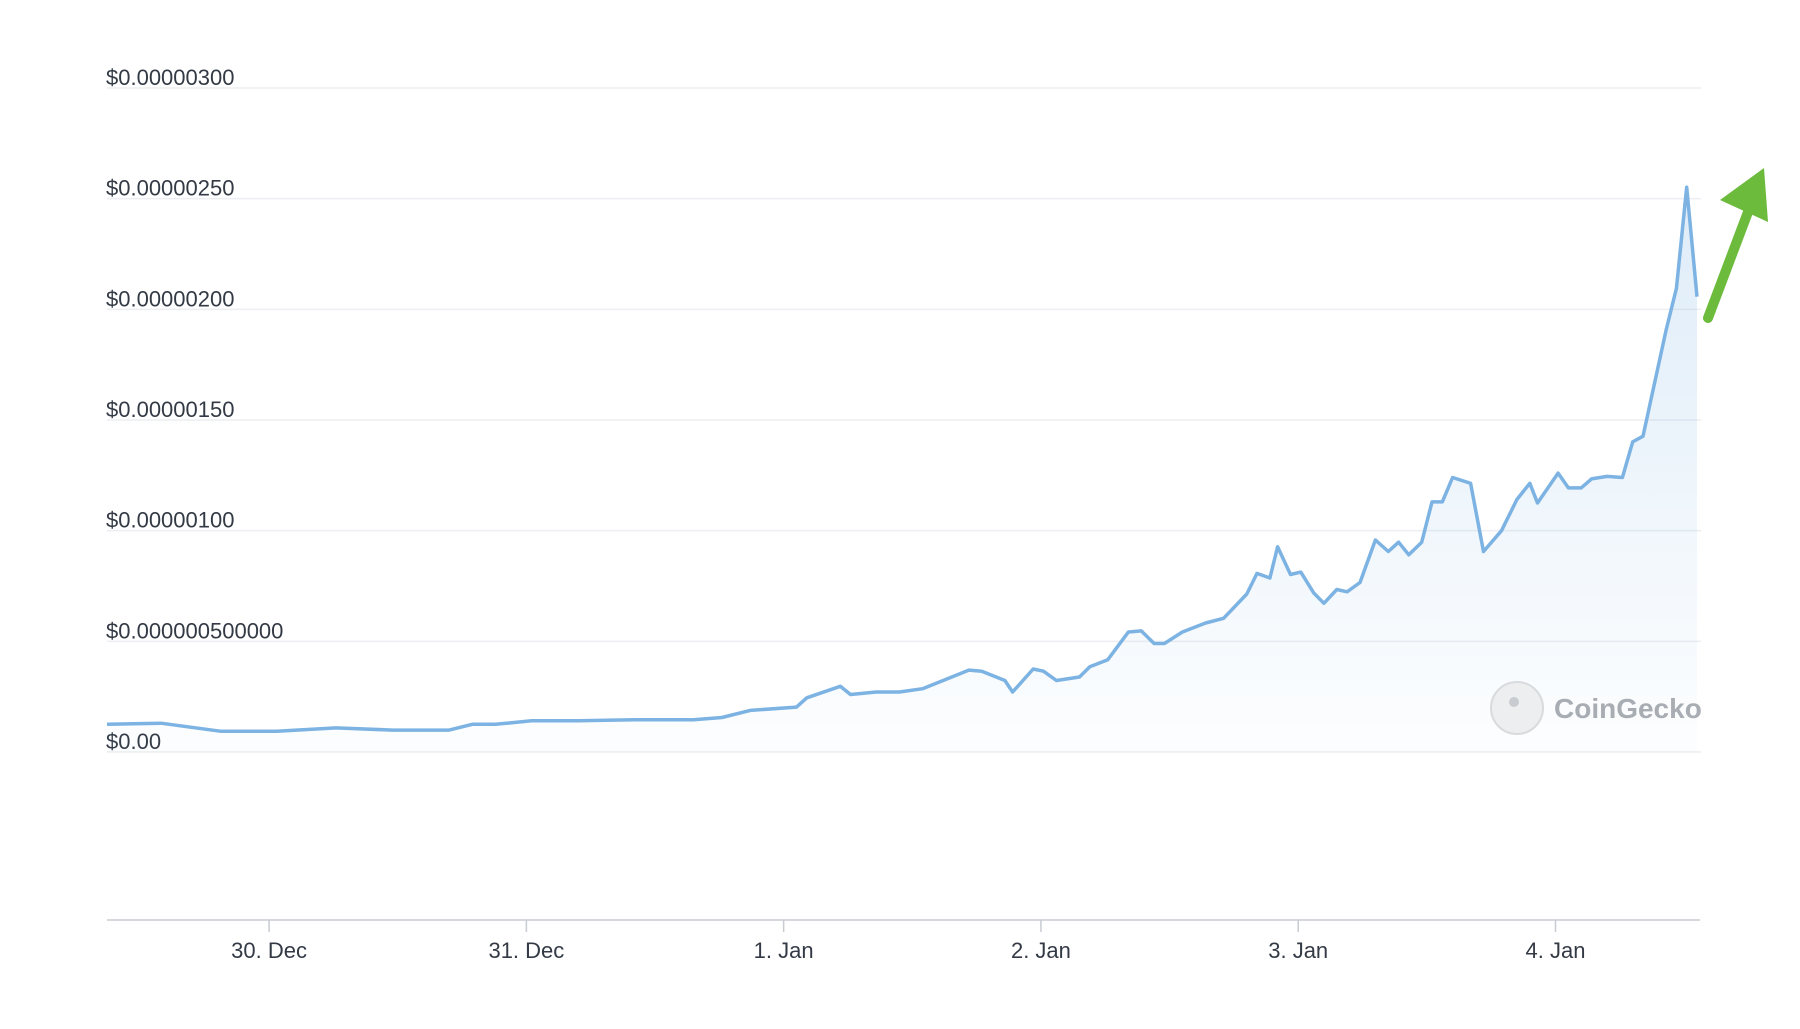 The image size is (1800, 1029). I want to click on y-tick-label: $0.00000150, so click(170, 409).